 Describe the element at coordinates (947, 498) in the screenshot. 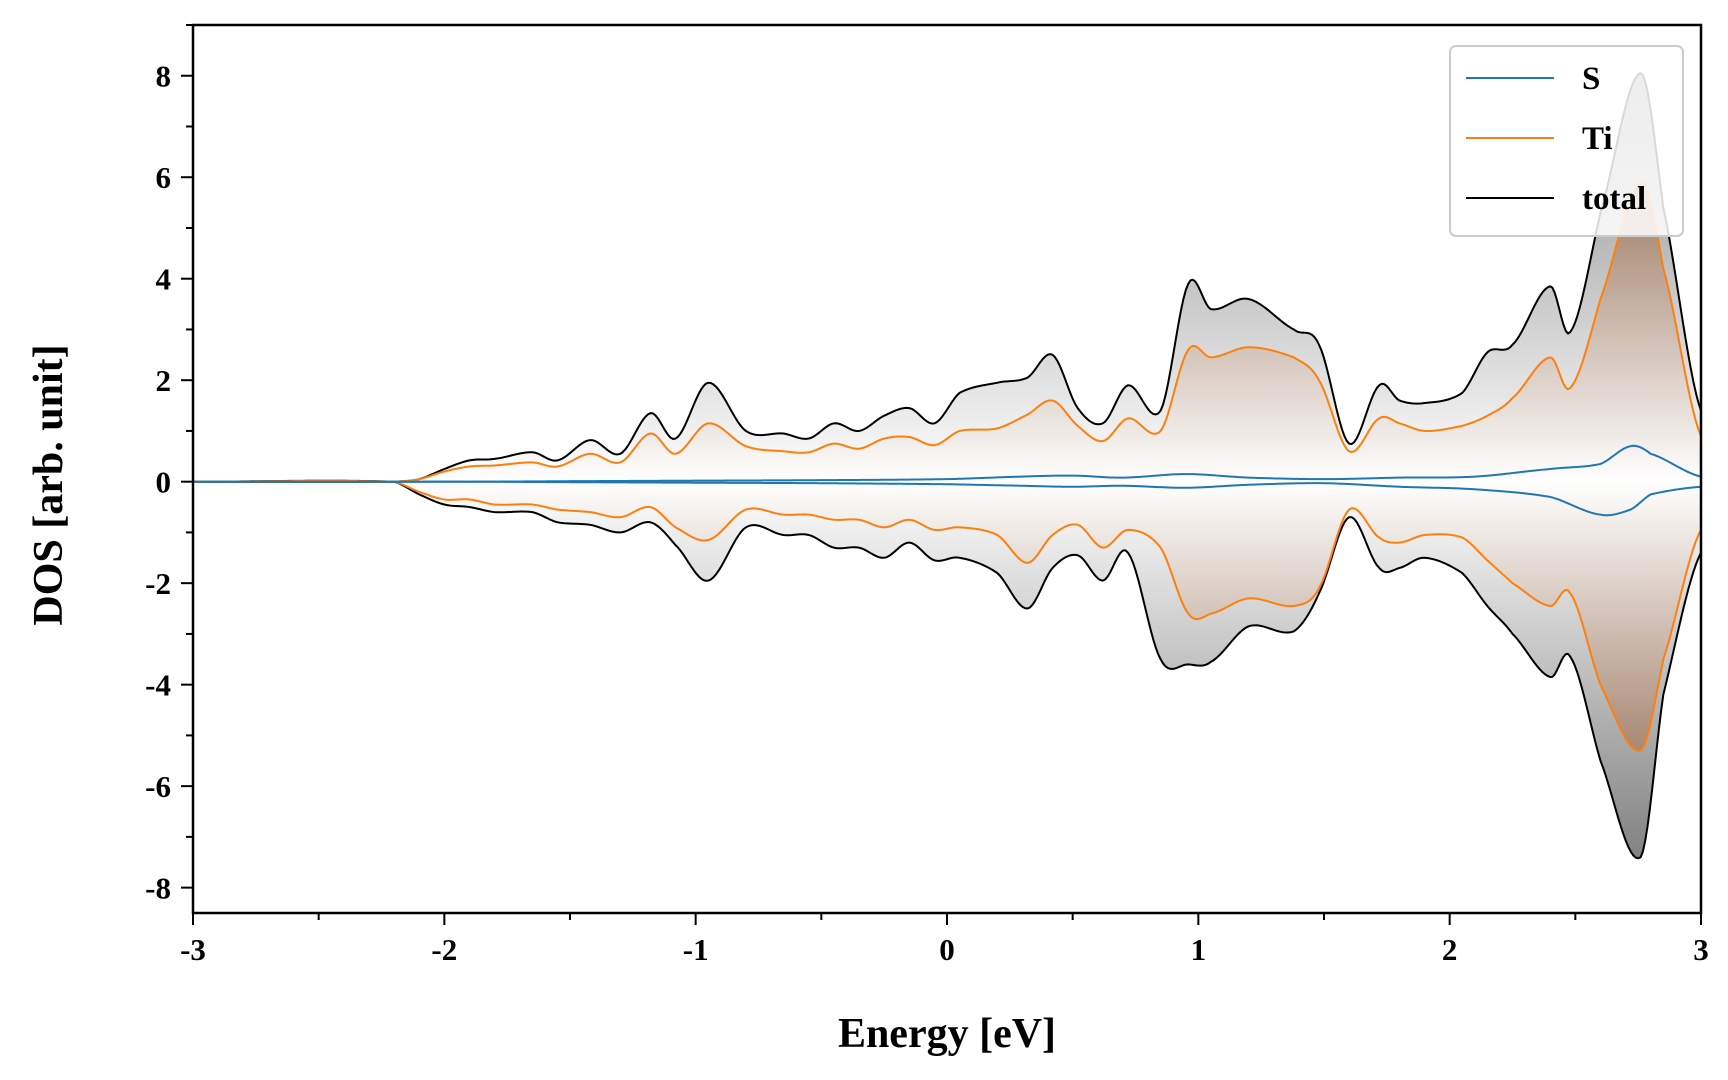

I see `line-s-spin-down` at that location.